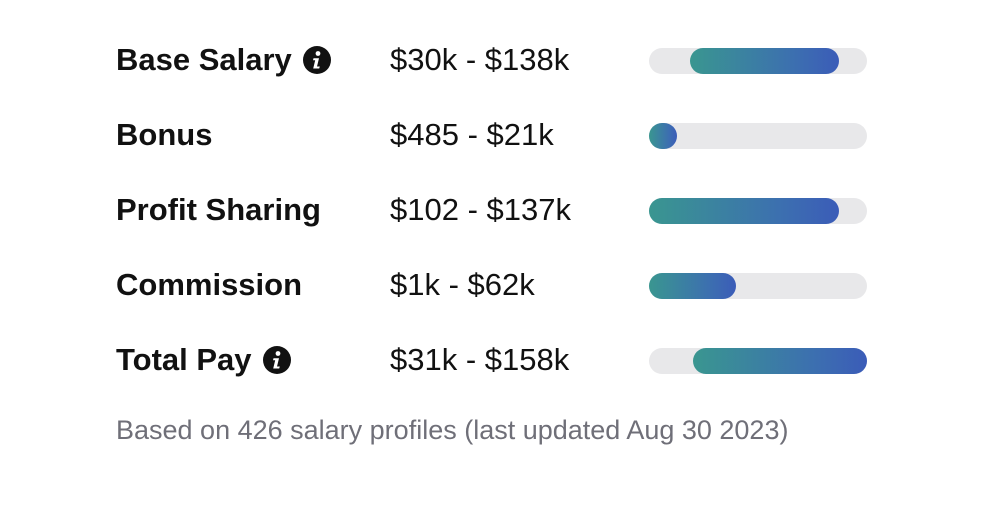 The height and width of the screenshot is (520, 1000). I want to click on range-value: $30k - $138k, so click(480, 59).